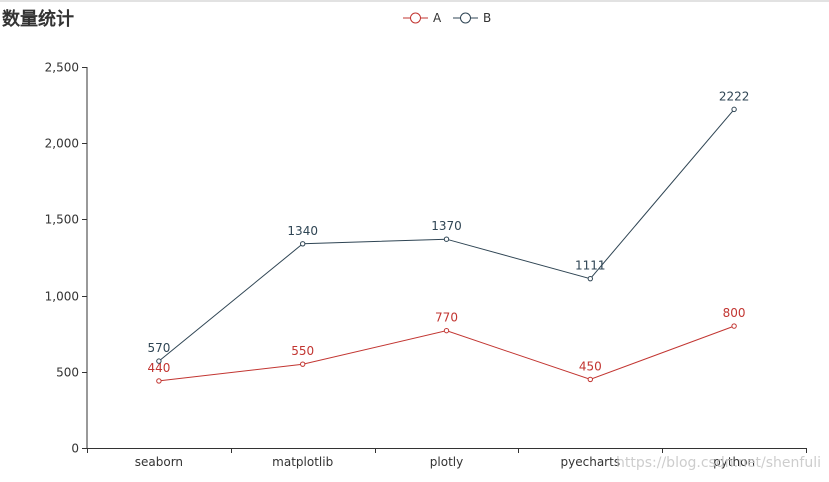  Describe the element at coordinates (734, 96) in the screenshot. I see `data-label: 2222` at that location.